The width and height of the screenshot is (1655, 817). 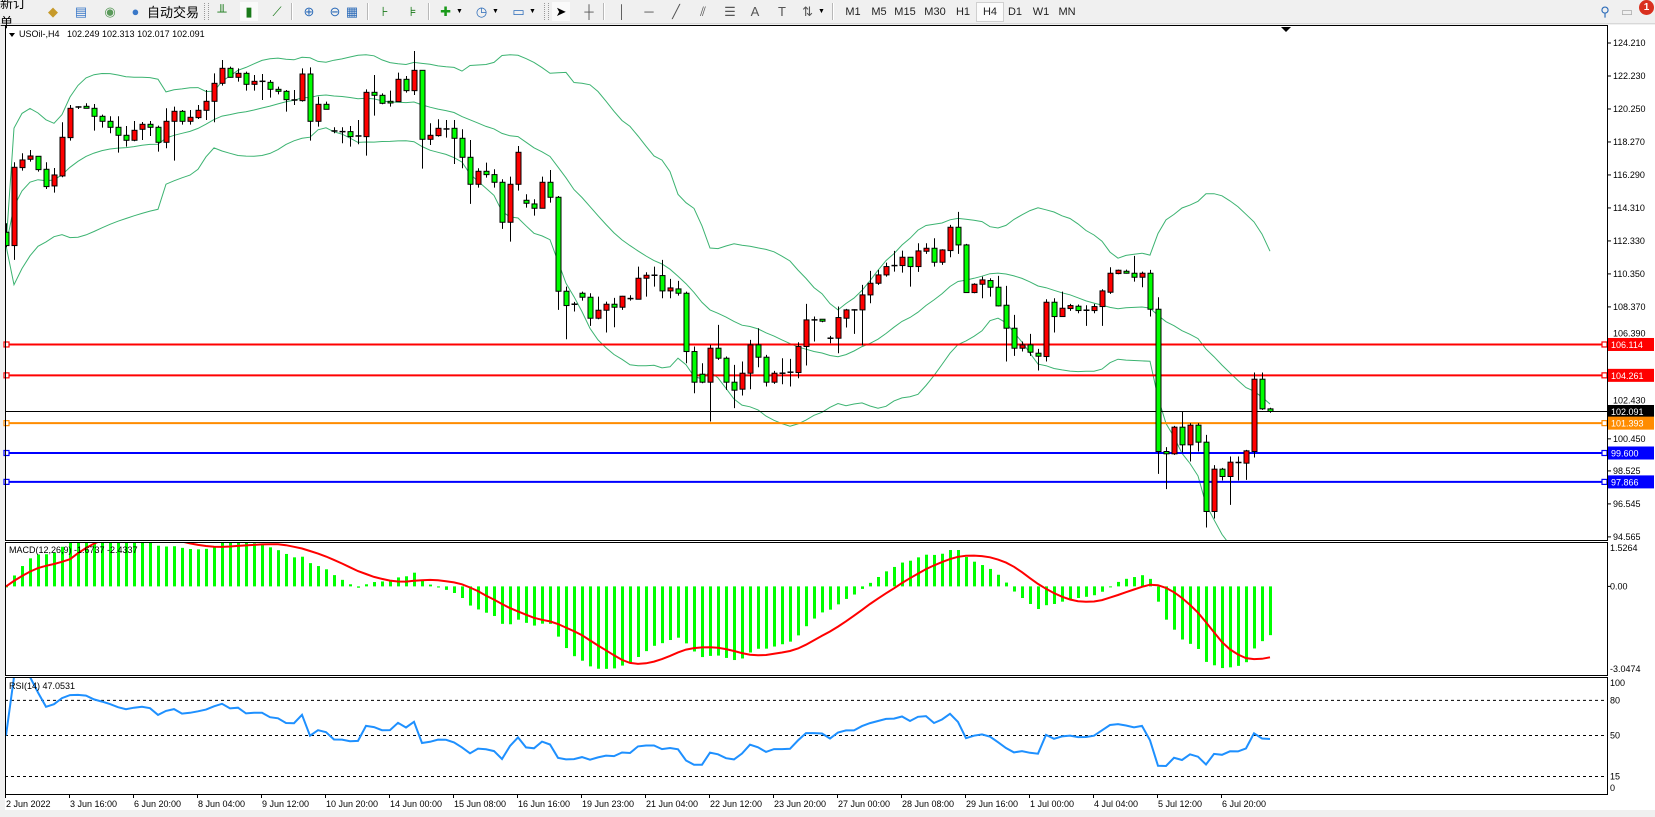 What do you see at coordinates (1041, 11) in the screenshot?
I see `period-w1-button: W1` at bounding box center [1041, 11].